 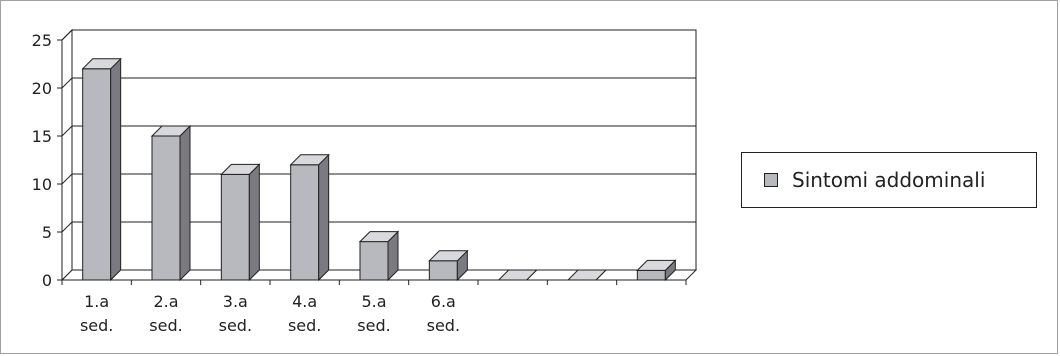 What do you see at coordinates (42, 136) in the screenshot?
I see `y-tick-label: 15` at bounding box center [42, 136].